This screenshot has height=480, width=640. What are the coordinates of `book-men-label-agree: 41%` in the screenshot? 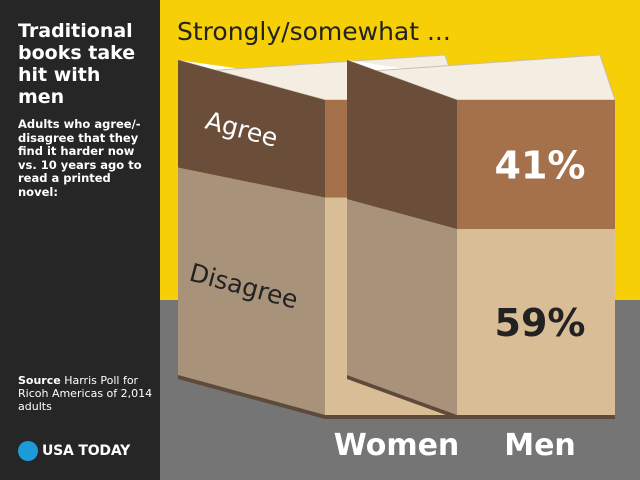 It's located at (540, 166).